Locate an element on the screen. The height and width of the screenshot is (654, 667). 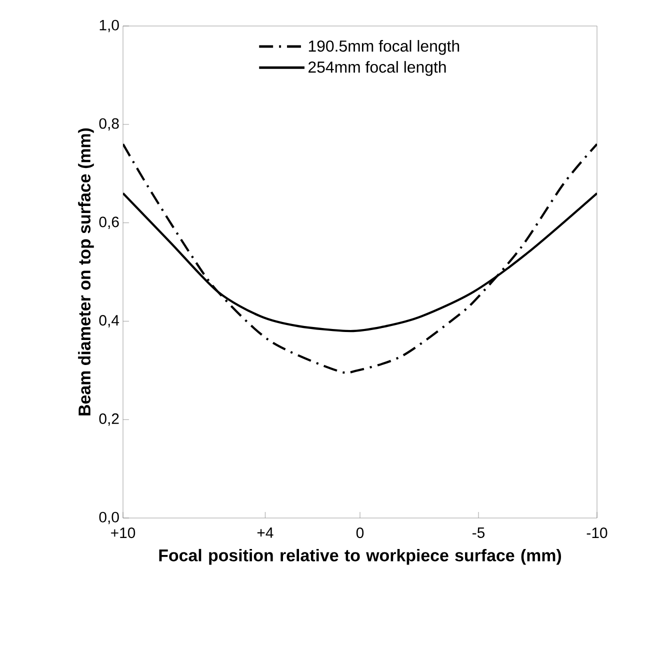
x-tick-label: 0 is located at coordinates (360, 533).